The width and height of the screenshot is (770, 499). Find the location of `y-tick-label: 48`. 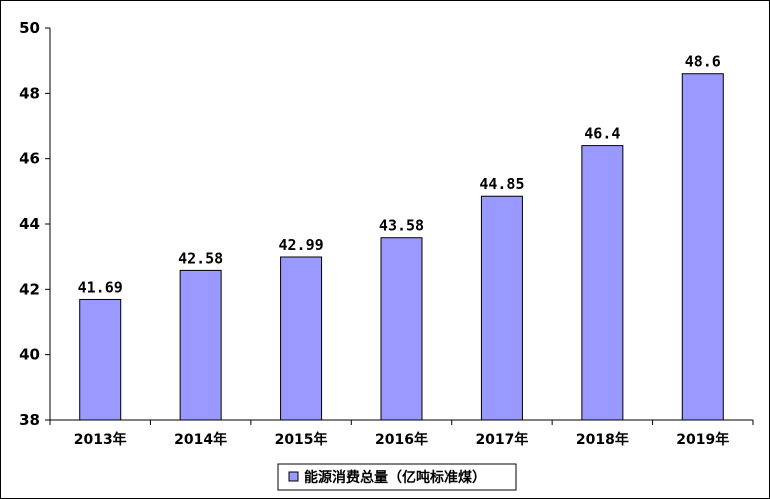

y-tick-label: 48 is located at coordinates (29, 93).